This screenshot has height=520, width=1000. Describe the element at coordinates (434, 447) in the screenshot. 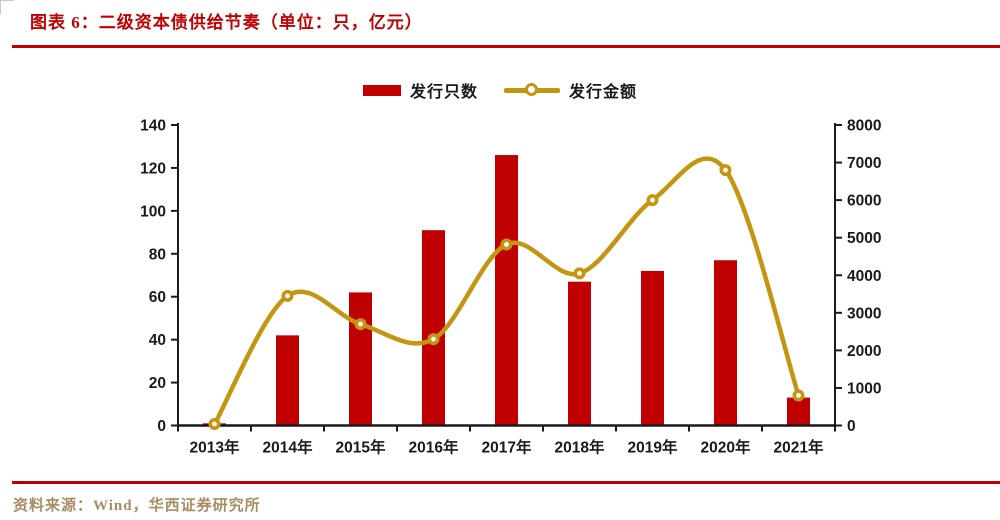

I see `x-axis-category-label: 2016年` at that location.